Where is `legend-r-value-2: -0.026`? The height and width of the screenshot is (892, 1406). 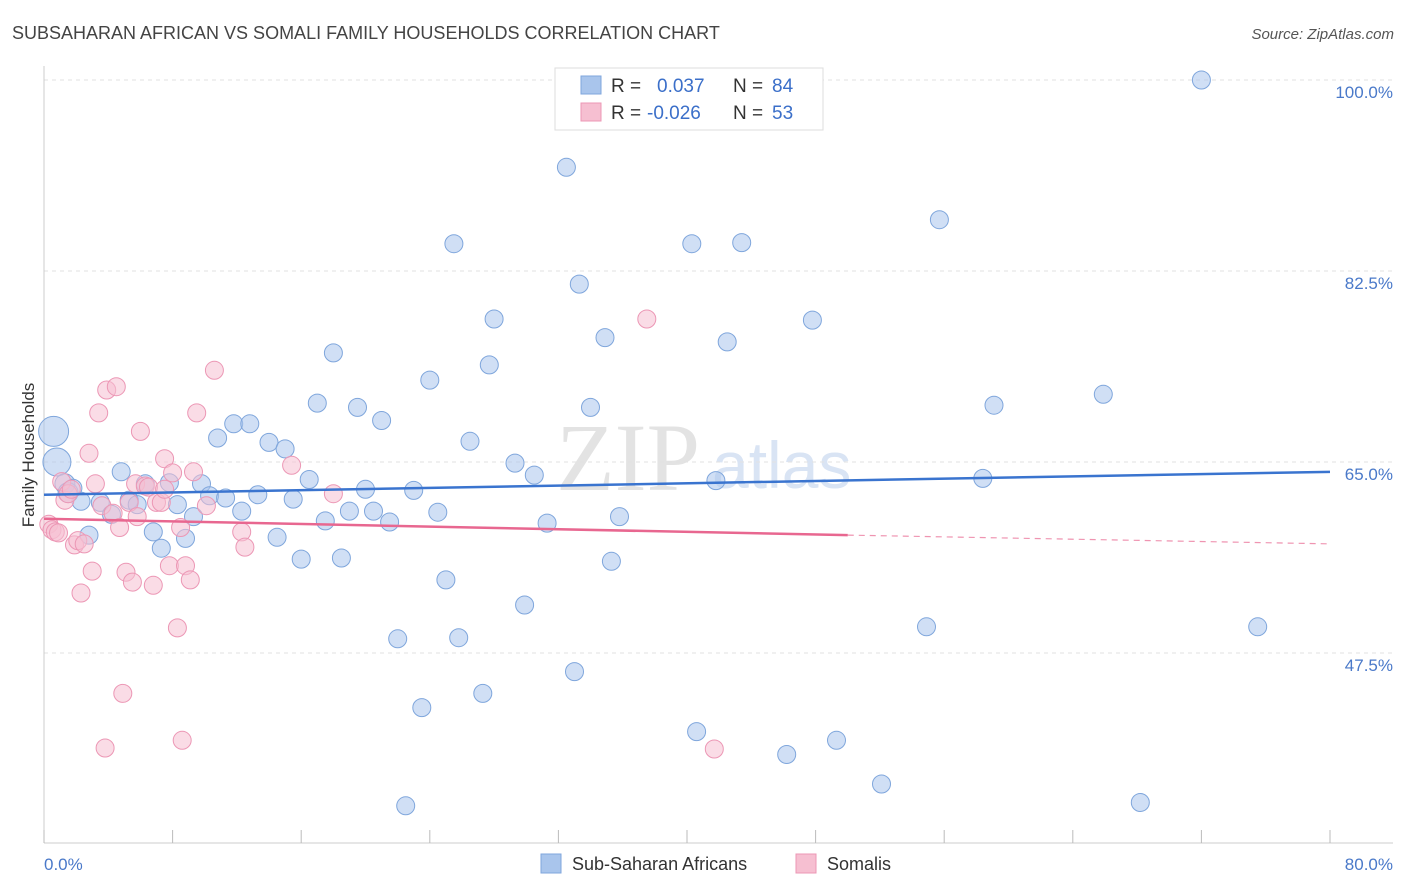 legend-r-value-2: -0.026 is located at coordinates (674, 113).